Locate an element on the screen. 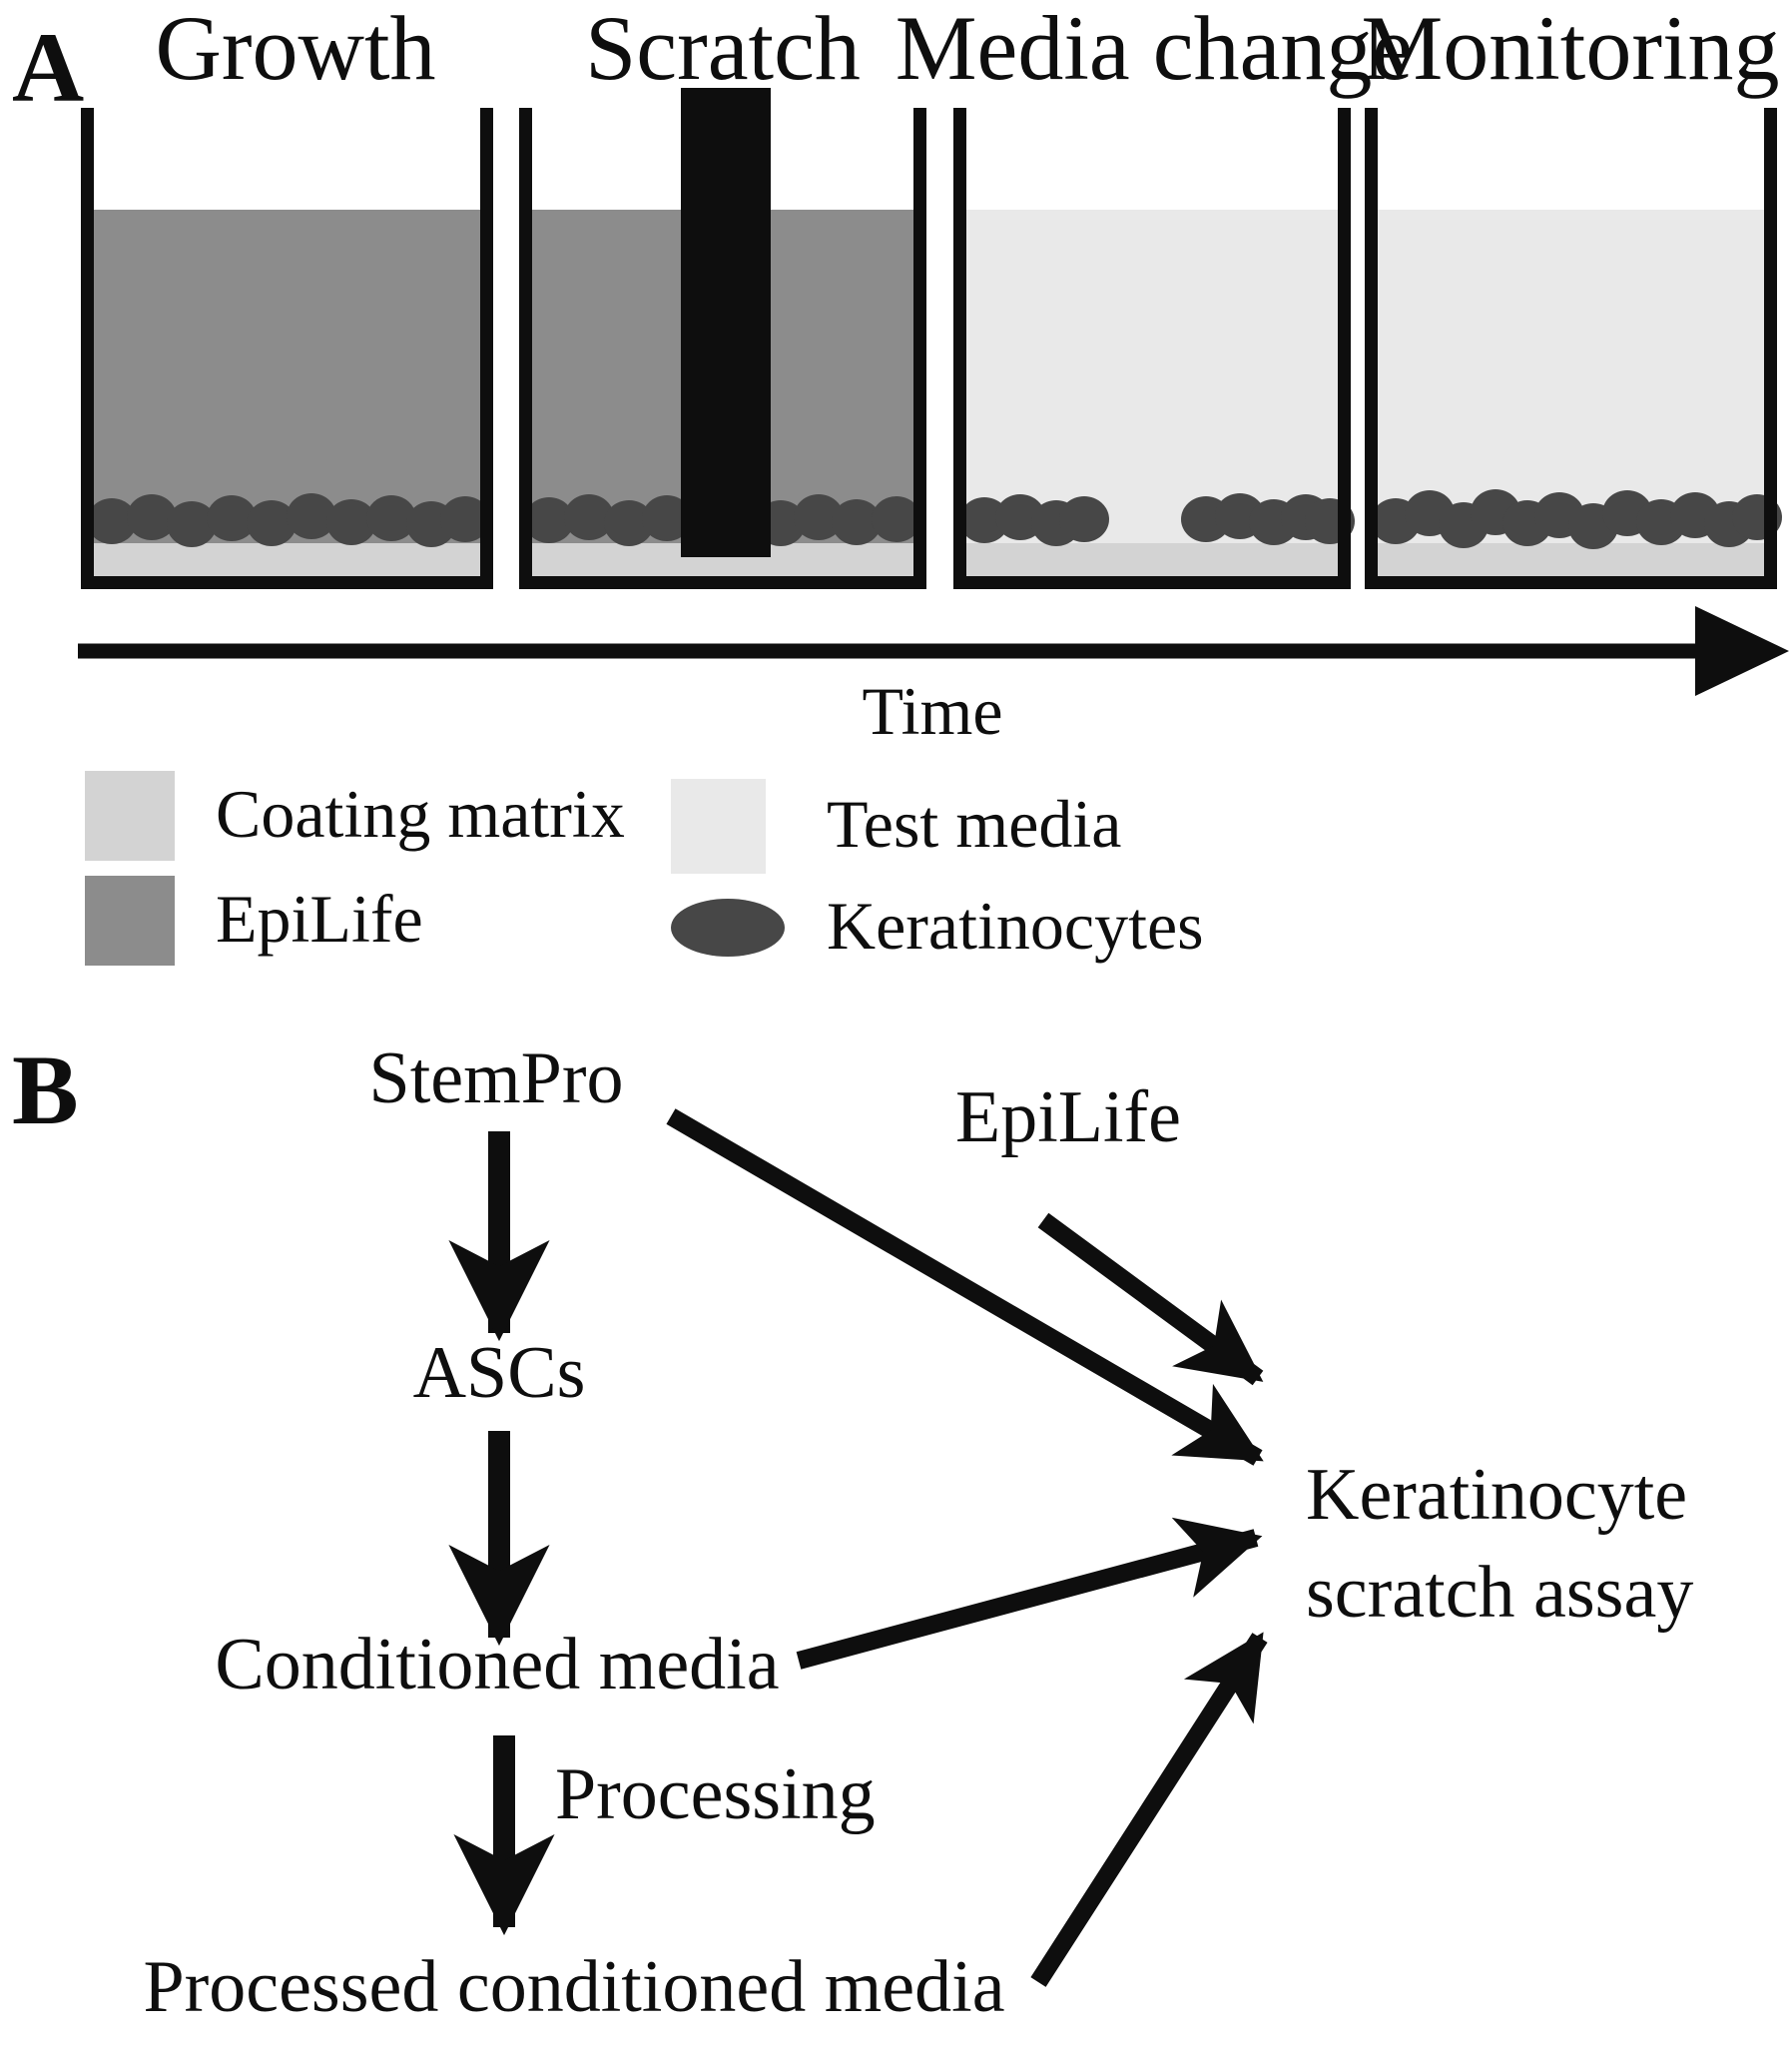  assay-label-line1: Keratinocyte is located at coordinates (1497, 1495).